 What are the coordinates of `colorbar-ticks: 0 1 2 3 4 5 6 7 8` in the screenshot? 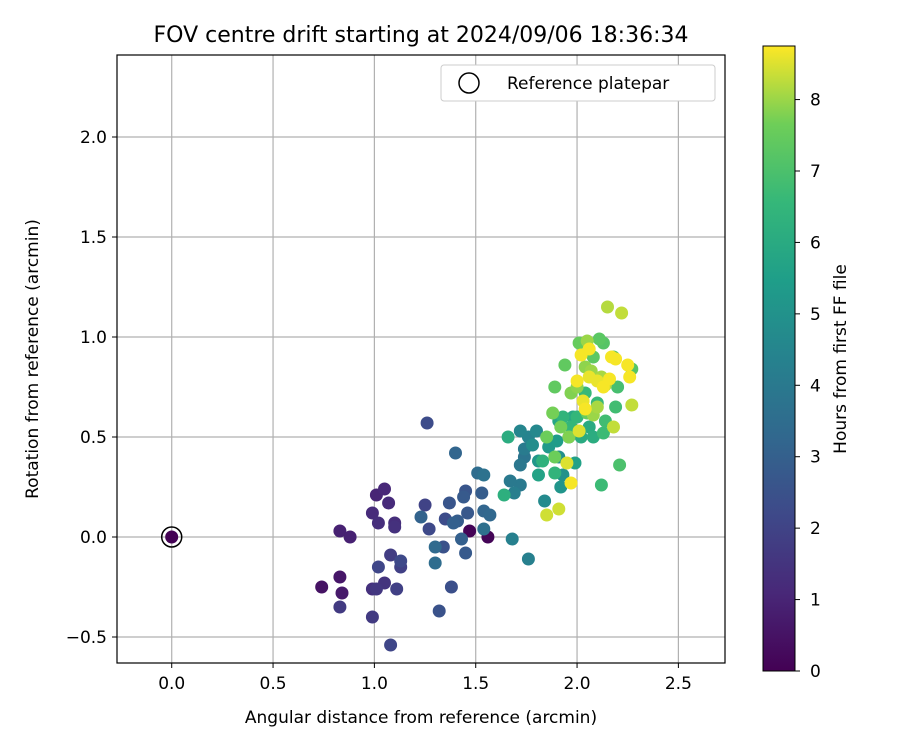 It's located at (808, 386).